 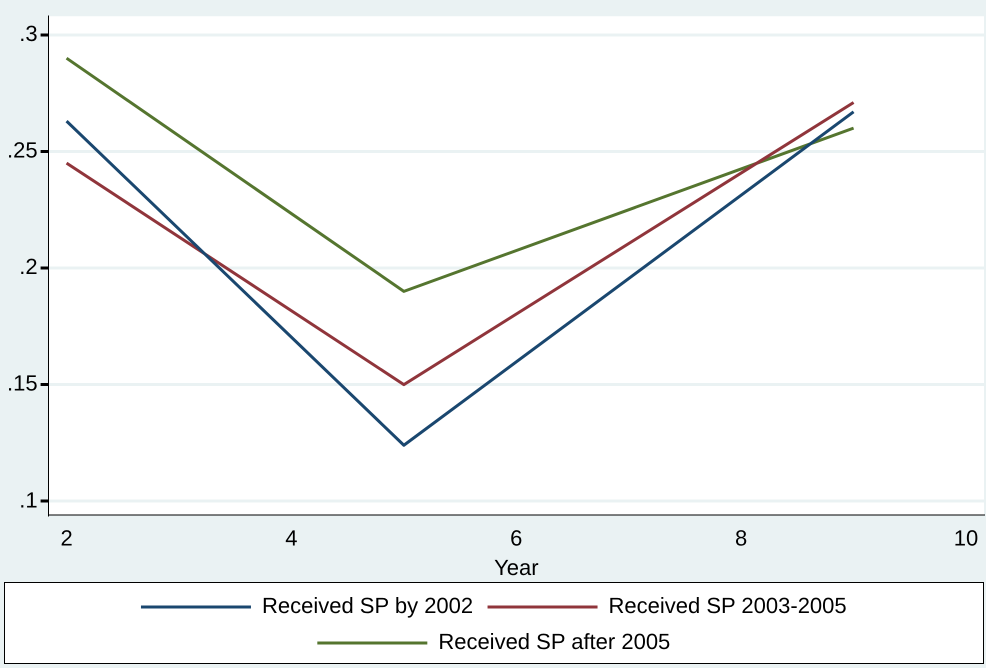 I want to click on x-tick-label: 8, so click(x=741, y=537).